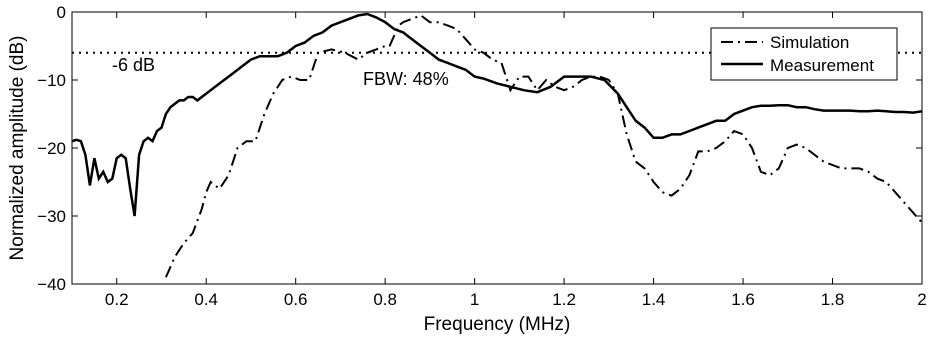 The image size is (933, 337). I want to click on y-axis-title: Normalized amplitude (dB), so click(17, 148).